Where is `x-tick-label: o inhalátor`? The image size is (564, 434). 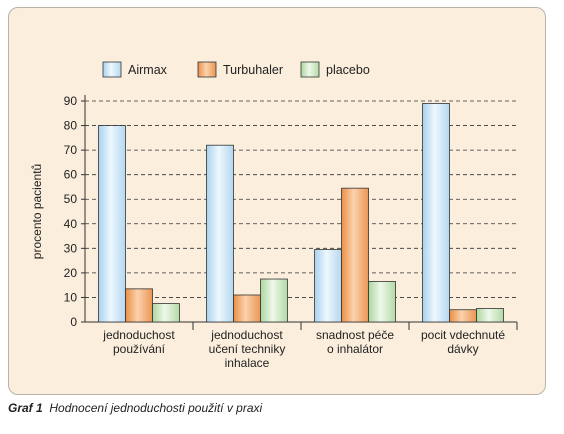
x-tick-label: o inhalátor is located at coordinates (355, 349).